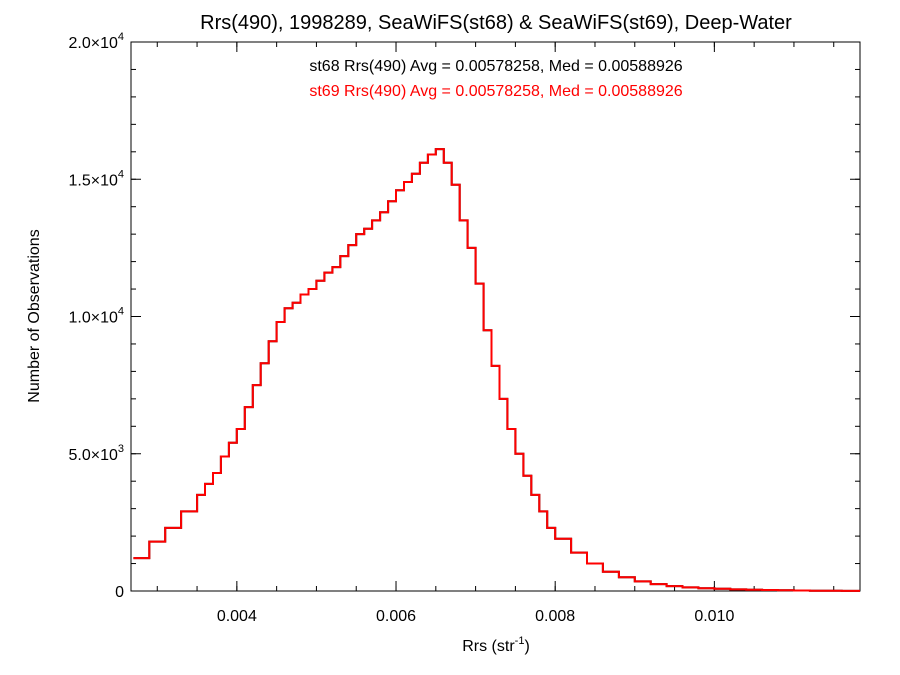  Describe the element at coordinates (96, 178) in the screenshot. I see `y-tick-label: 1.5×10⁴` at that location.